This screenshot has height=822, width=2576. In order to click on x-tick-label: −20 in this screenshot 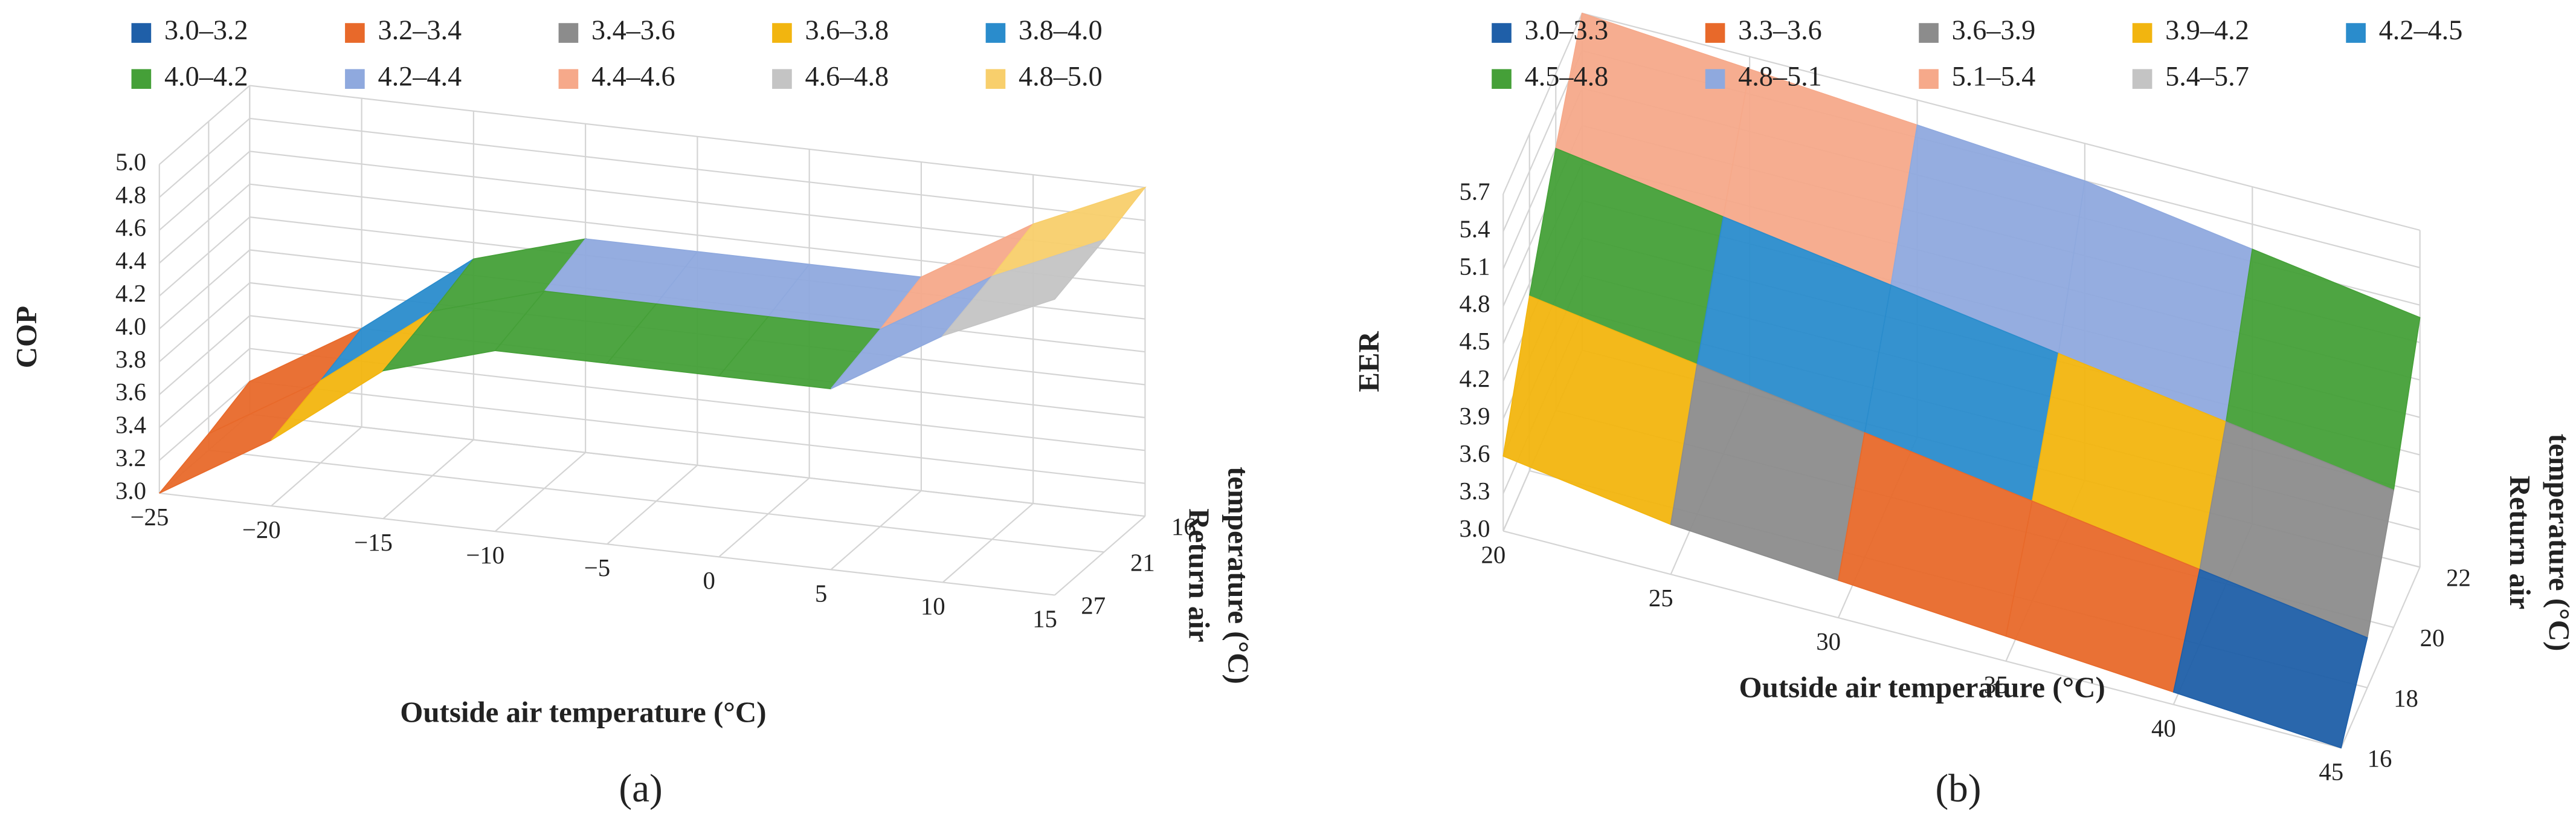, I will do `click(261, 529)`.